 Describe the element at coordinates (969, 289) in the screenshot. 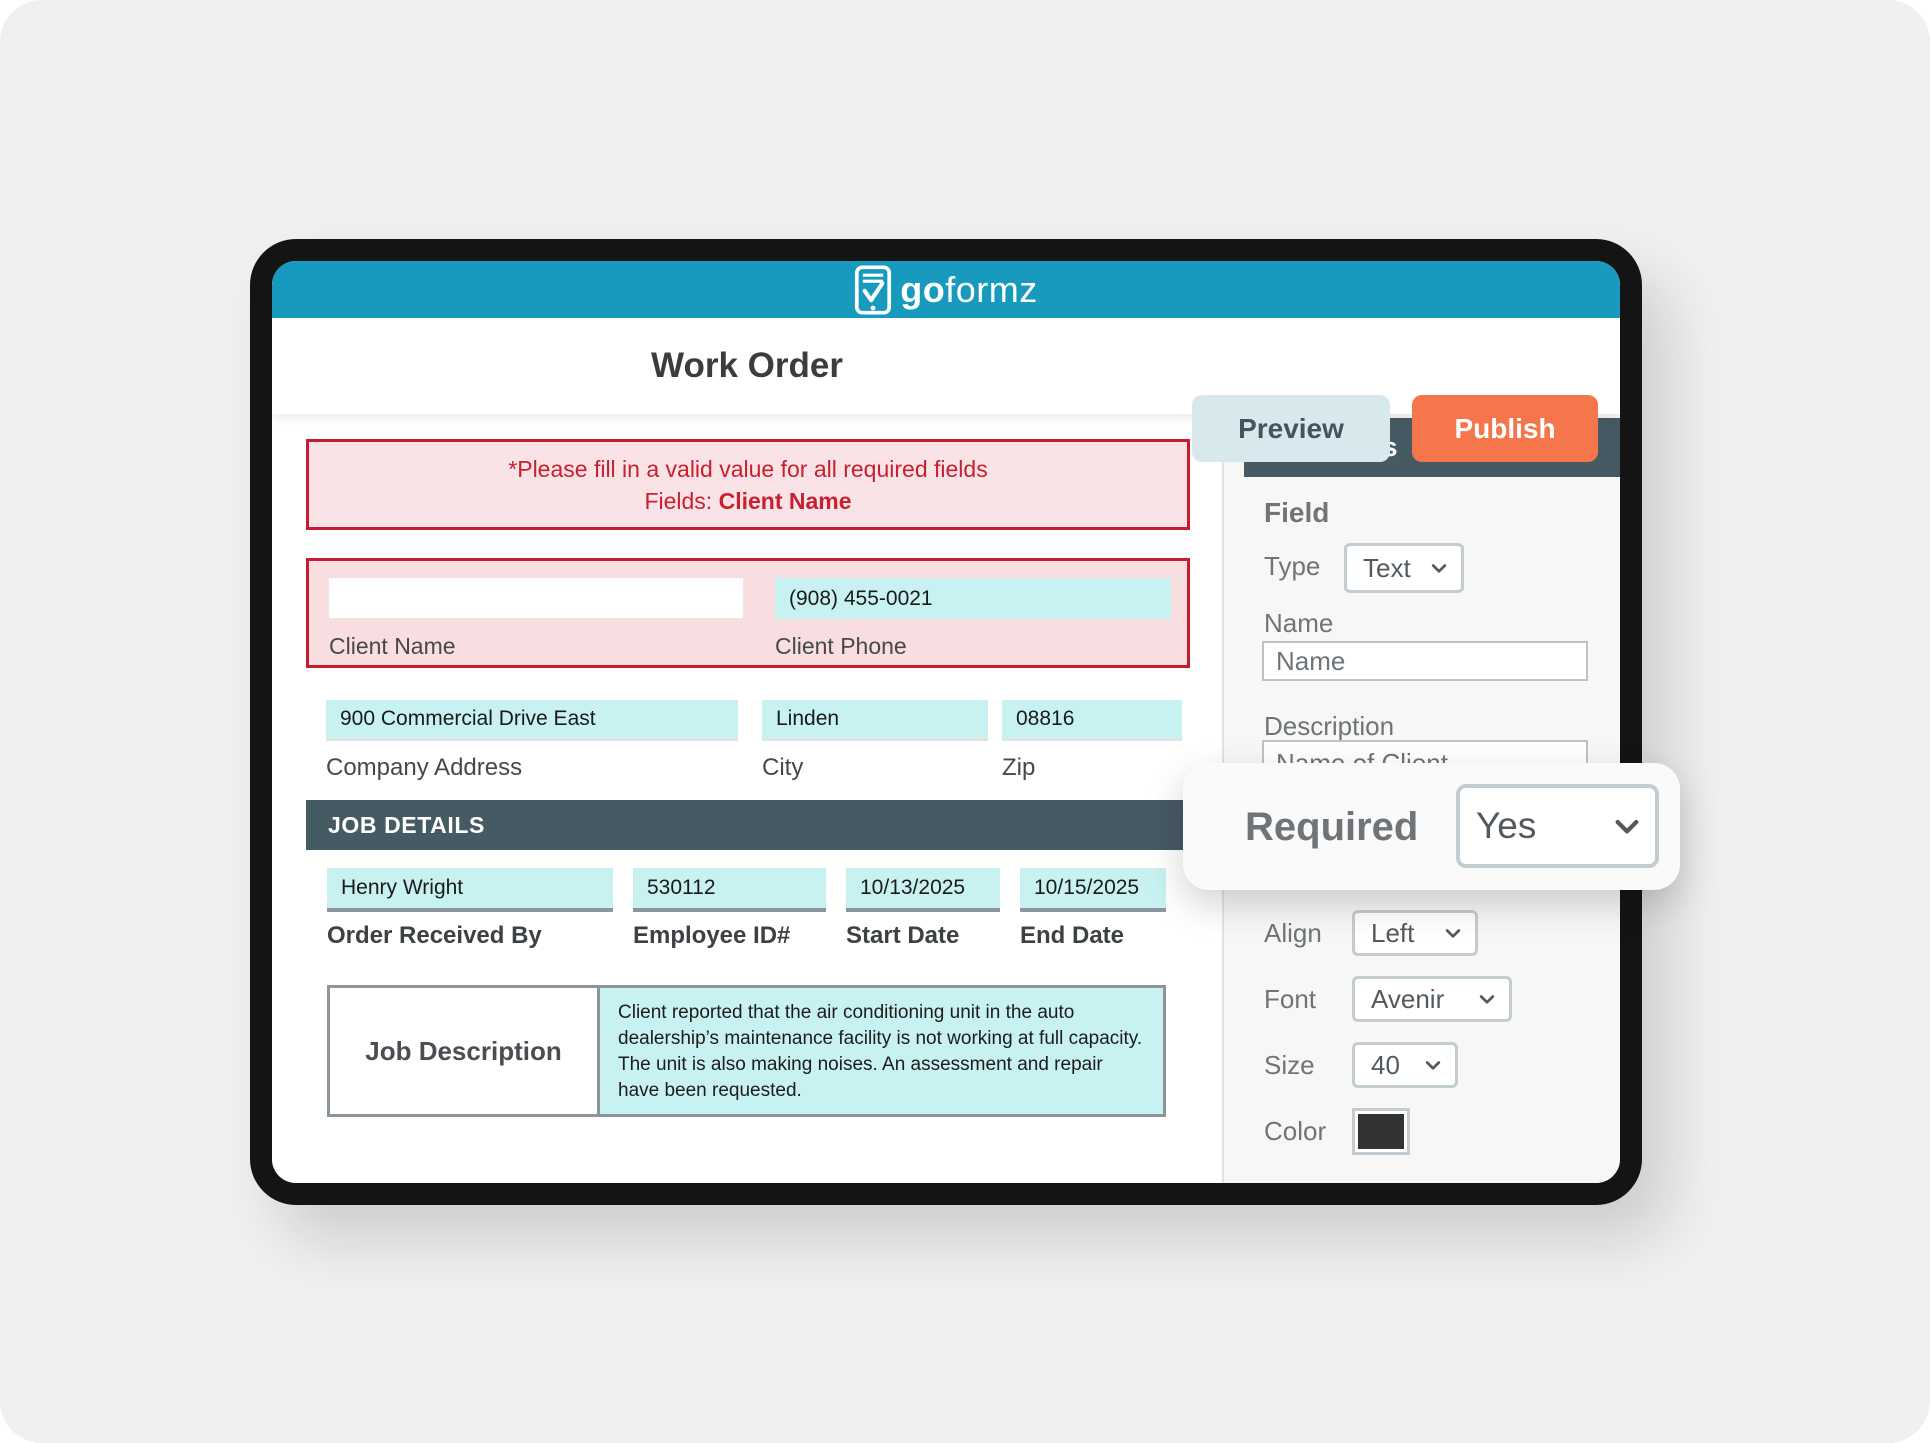

I see `brand-wordmark: goformz` at that location.